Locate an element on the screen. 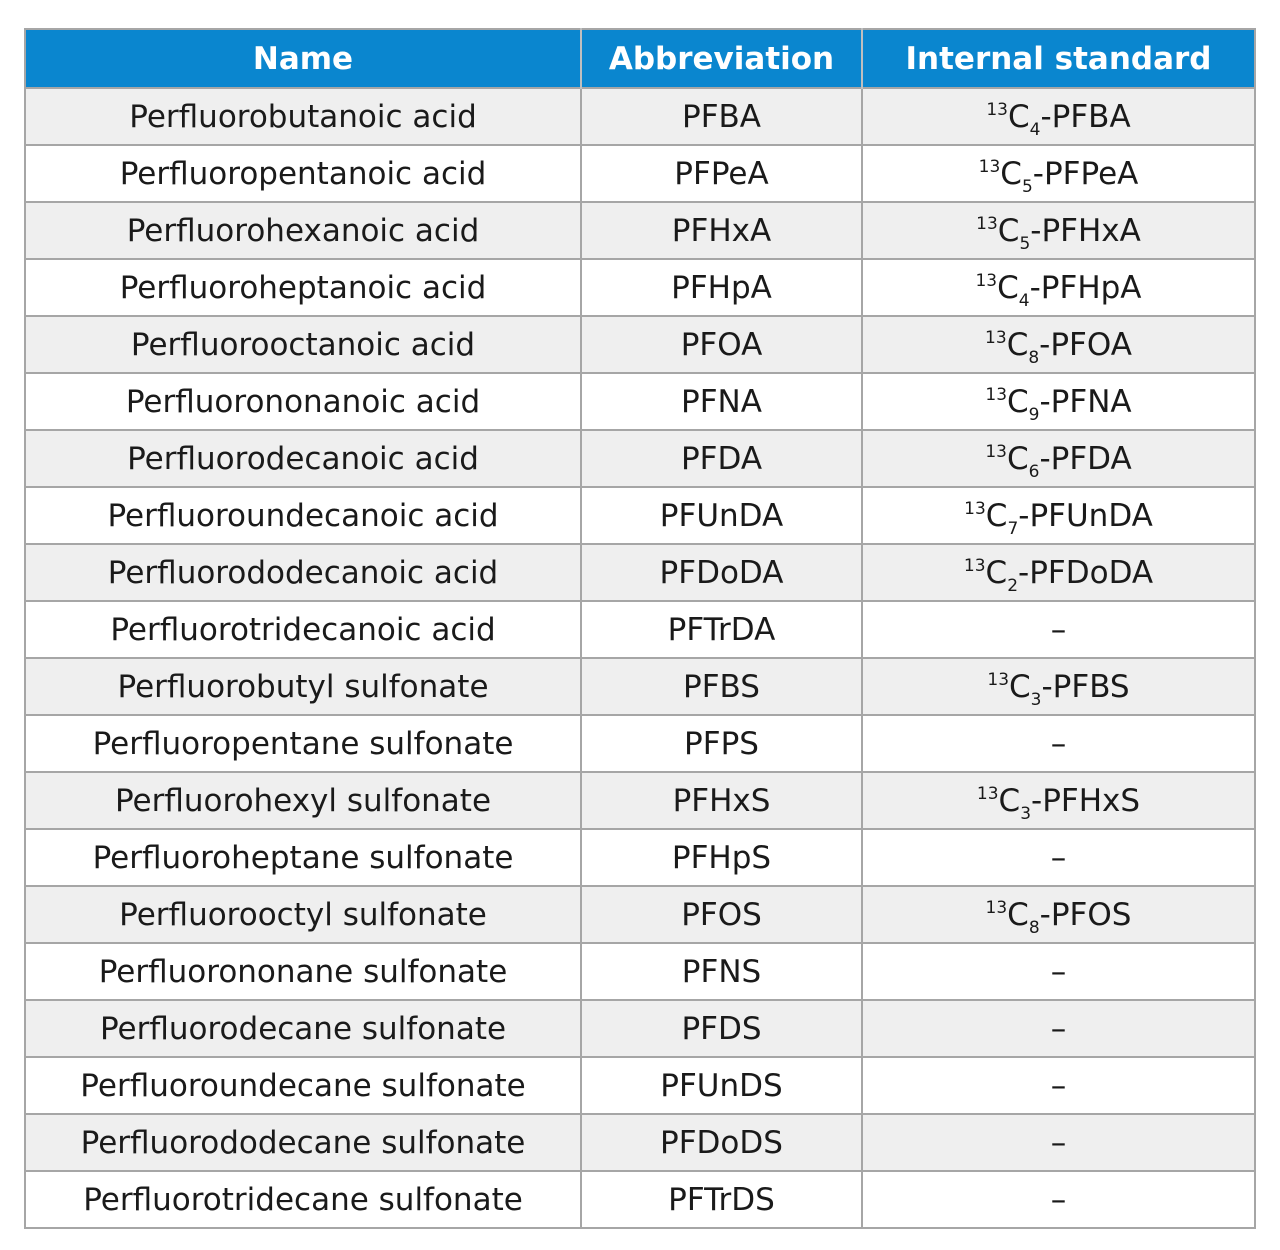 This screenshot has height=1250, width=1280. table-row: Perfluorotridecanoic acid PFTrDA – is located at coordinates (640, 629).